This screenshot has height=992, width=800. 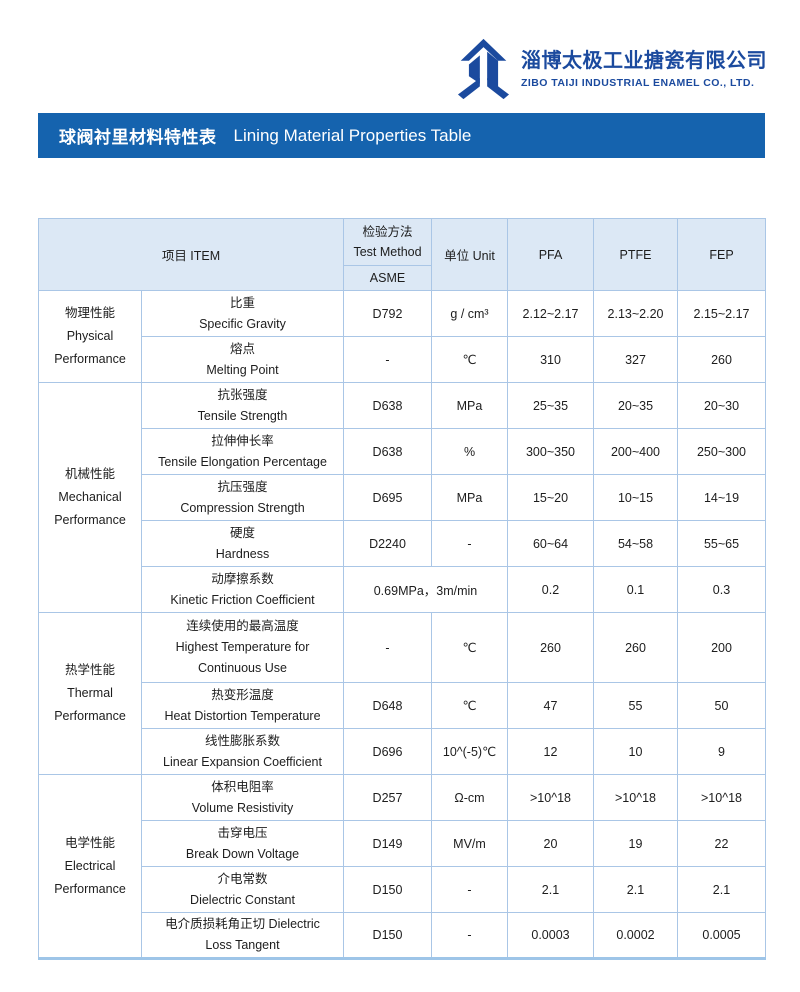 I want to click on item-zh: 动摩擦系数, so click(x=242, y=578).